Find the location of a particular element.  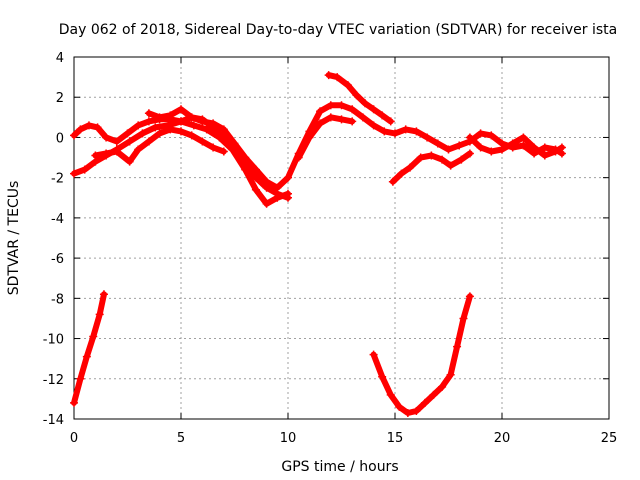

y-axis-label: SDTVAR / TECUs is located at coordinates (14, 238).